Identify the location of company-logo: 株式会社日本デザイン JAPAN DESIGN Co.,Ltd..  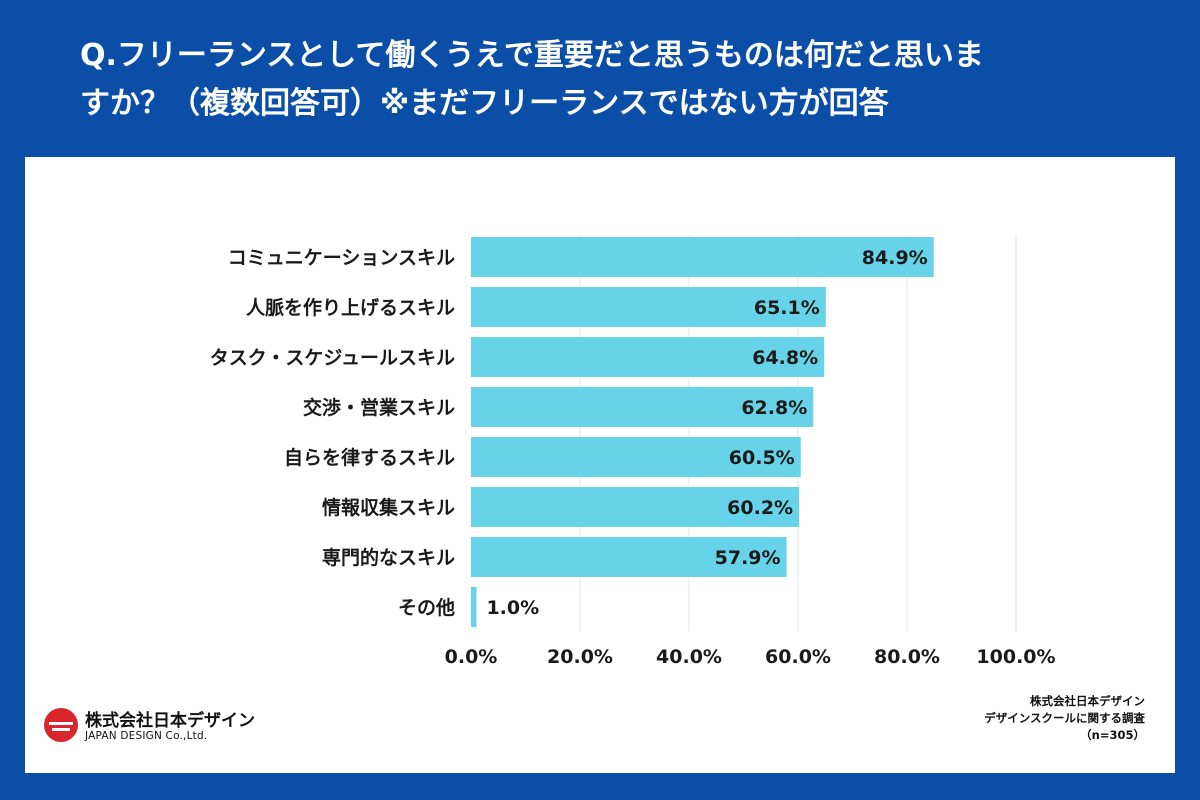
(147, 727).